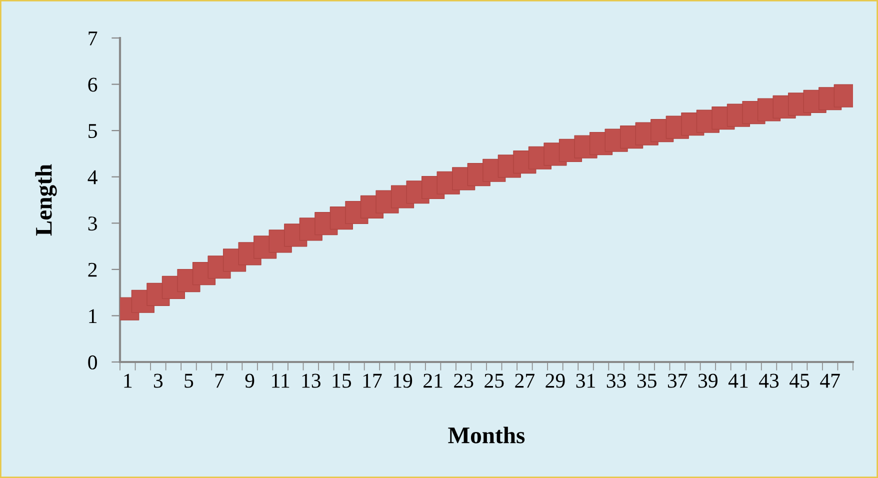  What do you see at coordinates (678, 381) in the screenshot?
I see `x-tick-label: 37` at bounding box center [678, 381].